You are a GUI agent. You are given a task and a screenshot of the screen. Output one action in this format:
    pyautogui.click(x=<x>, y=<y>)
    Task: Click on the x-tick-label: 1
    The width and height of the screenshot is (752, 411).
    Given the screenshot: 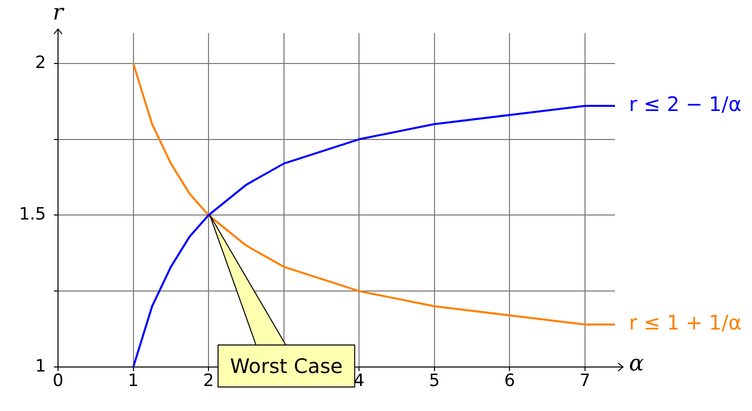 What is the action you would take?
    pyautogui.click(x=133, y=380)
    